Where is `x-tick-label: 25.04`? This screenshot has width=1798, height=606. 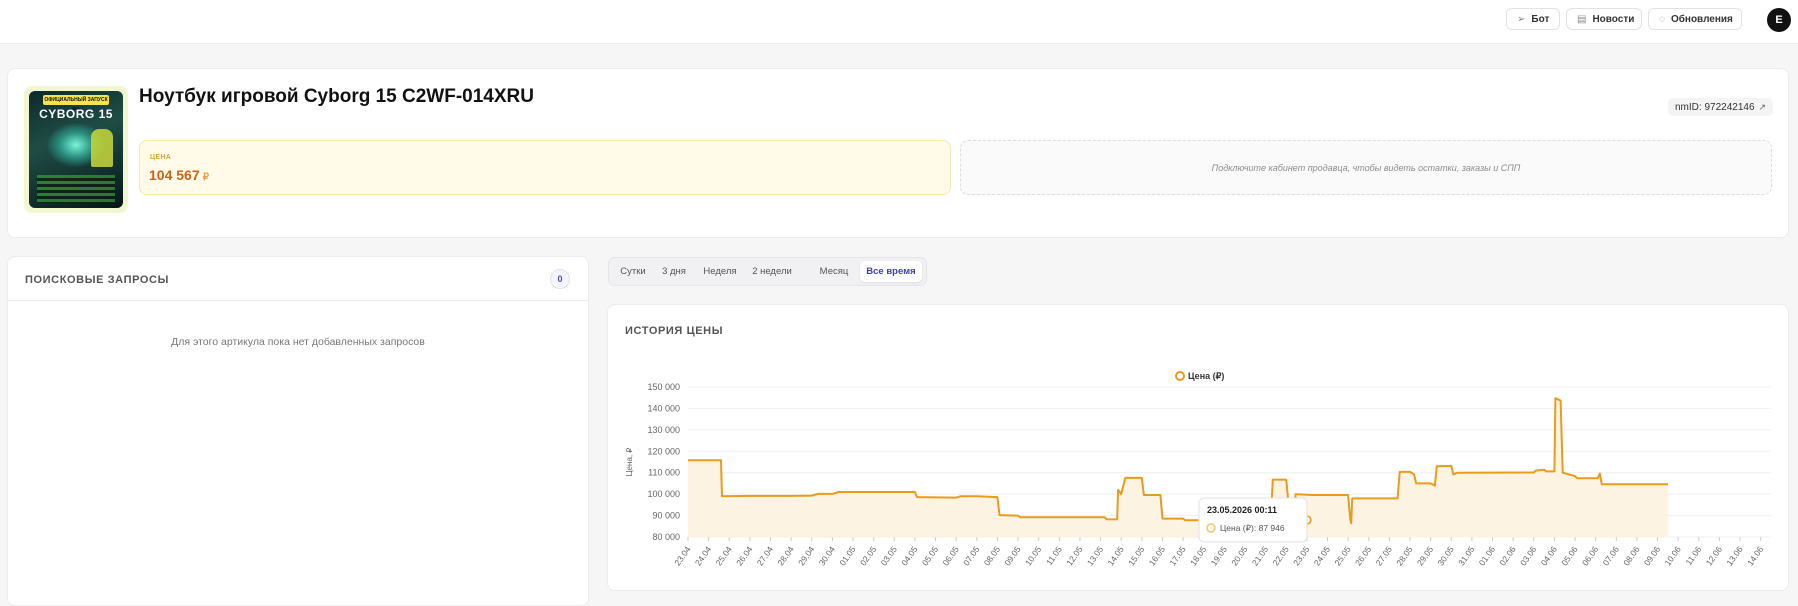 x-tick-label: 25.04 is located at coordinates (723, 555).